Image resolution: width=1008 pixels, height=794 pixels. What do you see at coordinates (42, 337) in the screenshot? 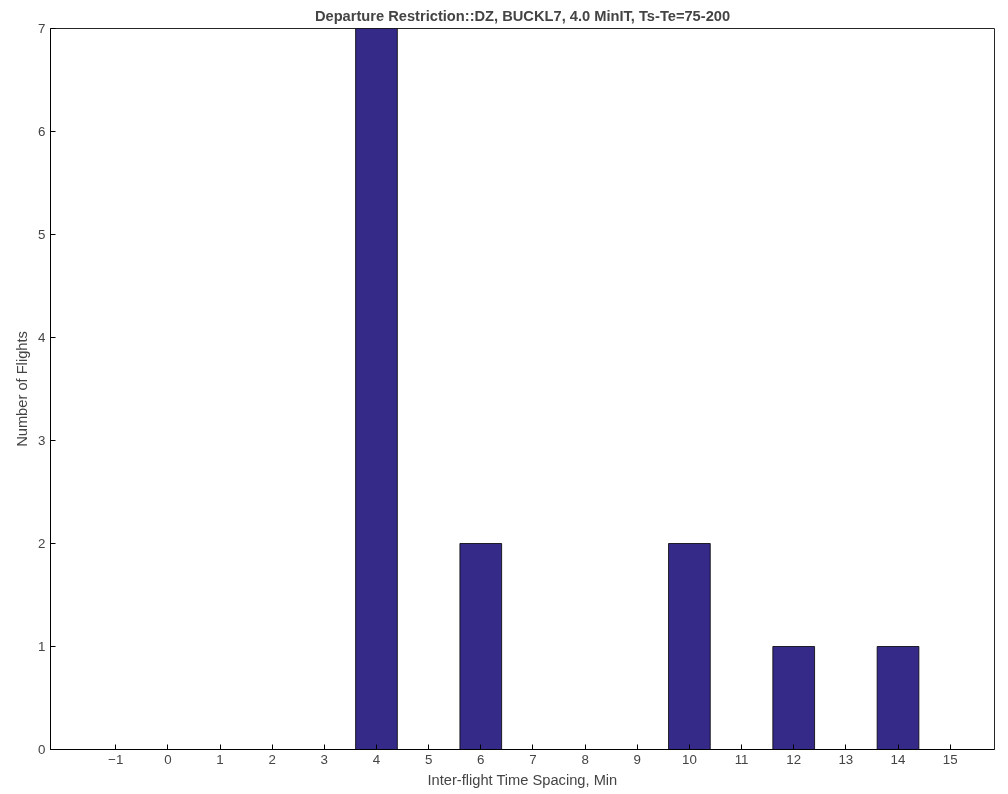
I see `y-tick-label: 4` at bounding box center [42, 337].